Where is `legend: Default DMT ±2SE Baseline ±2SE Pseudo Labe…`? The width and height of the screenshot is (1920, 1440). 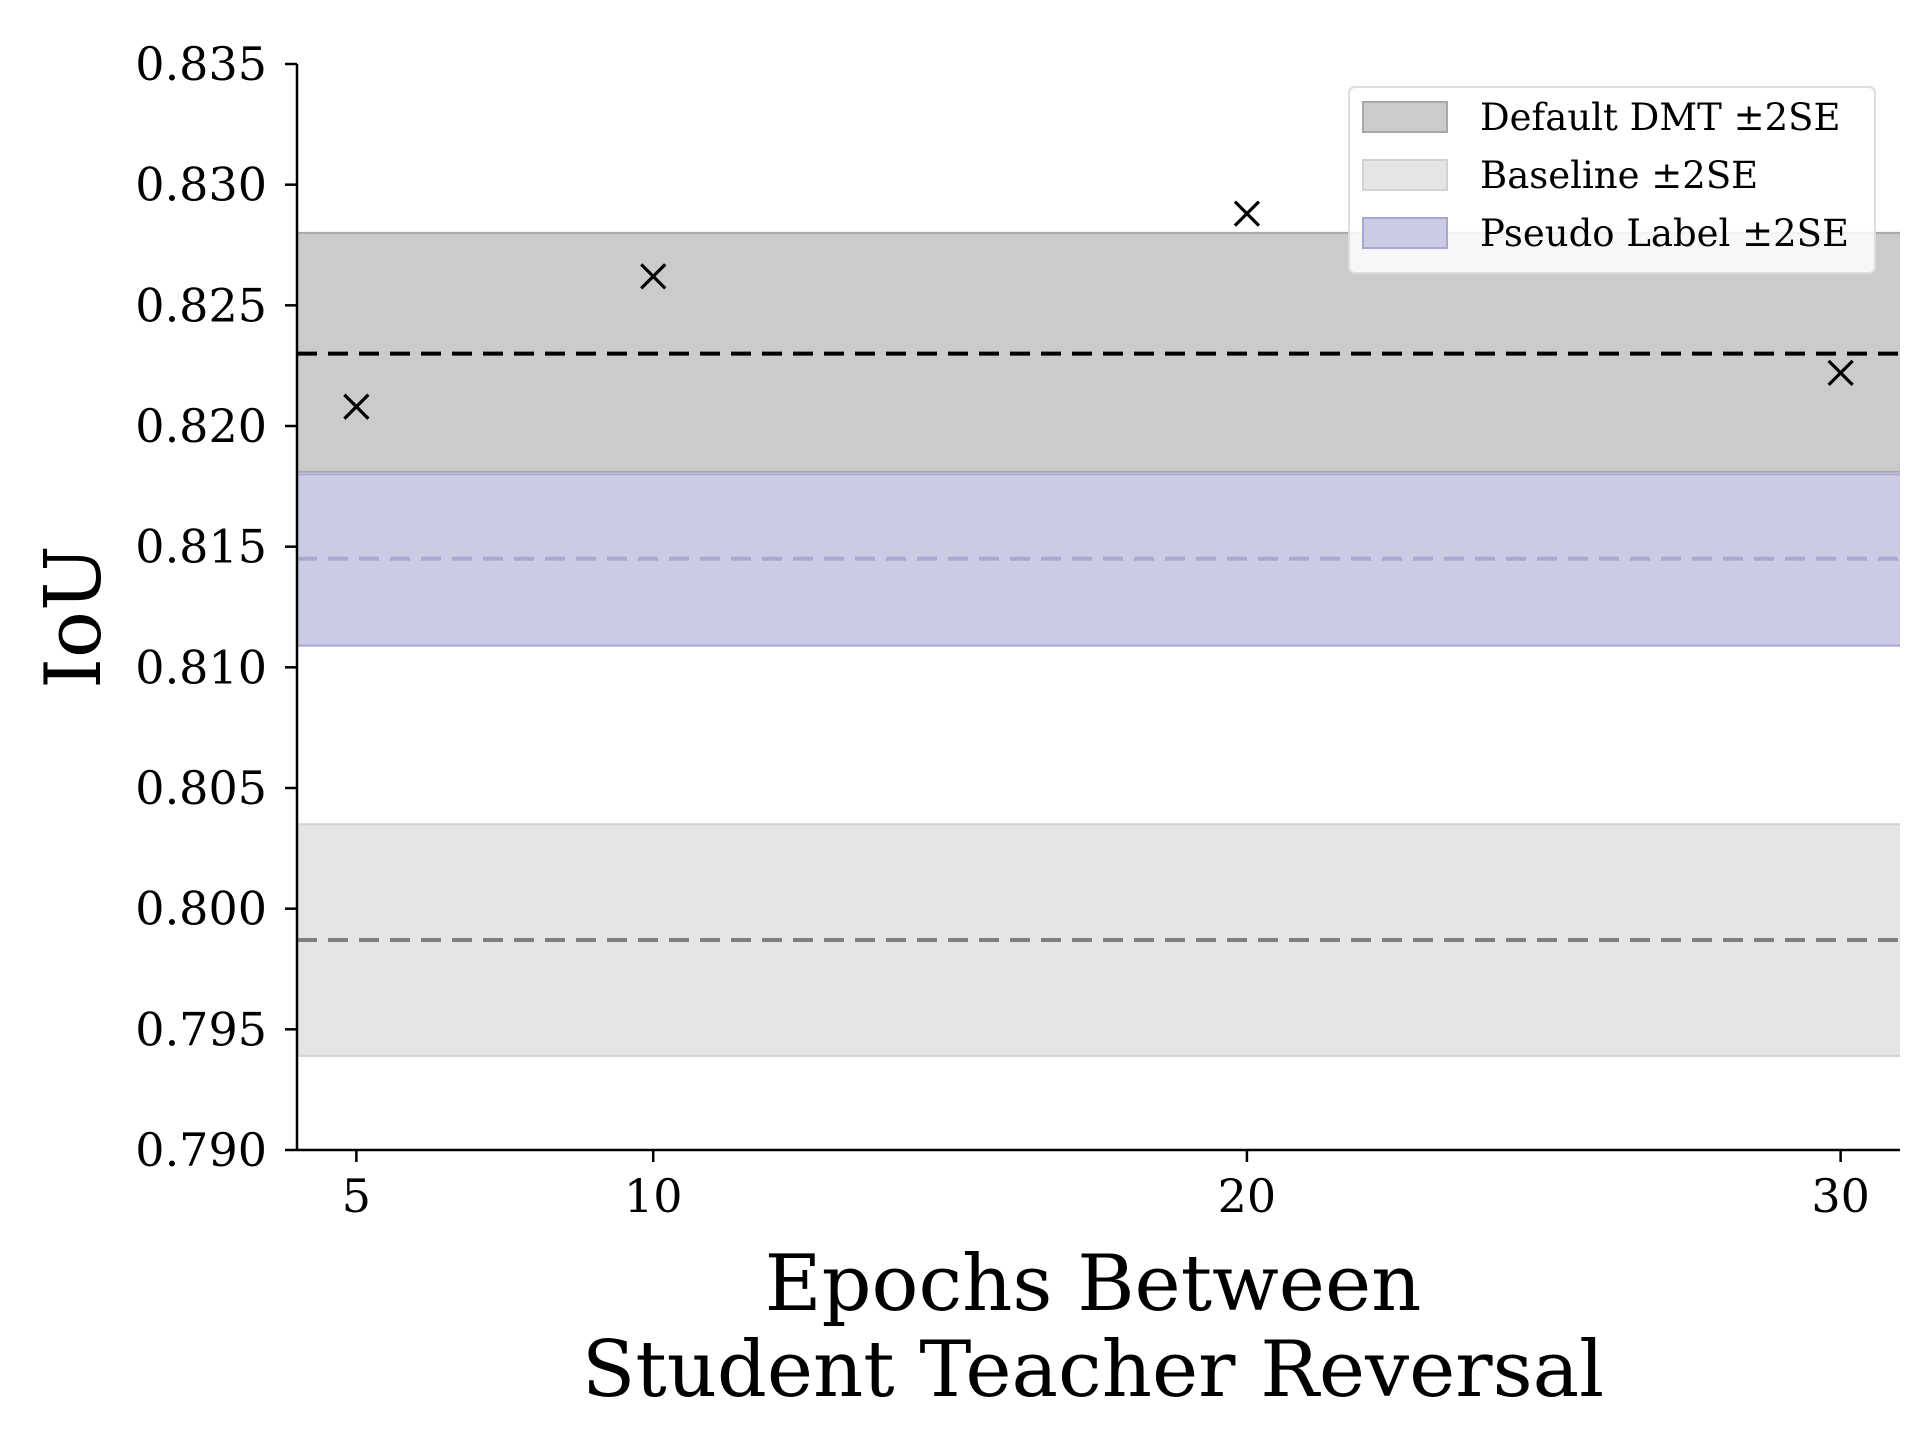 legend: Default DMT ±2SE Baseline ±2SE Pseudo Labe… is located at coordinates (1612, 180).